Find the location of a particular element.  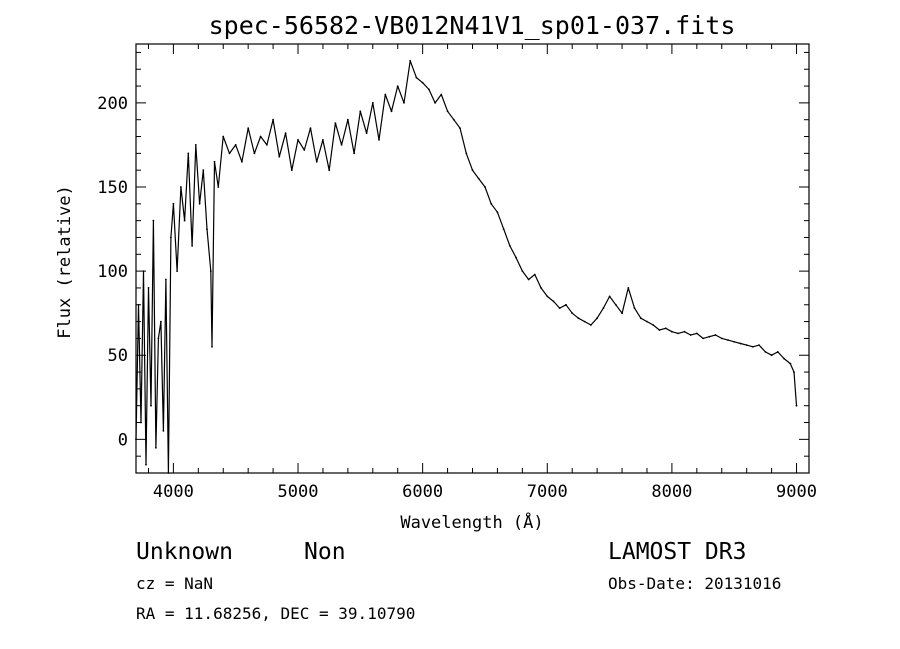

object-subclass: Non is located at coordinates (325, 552).